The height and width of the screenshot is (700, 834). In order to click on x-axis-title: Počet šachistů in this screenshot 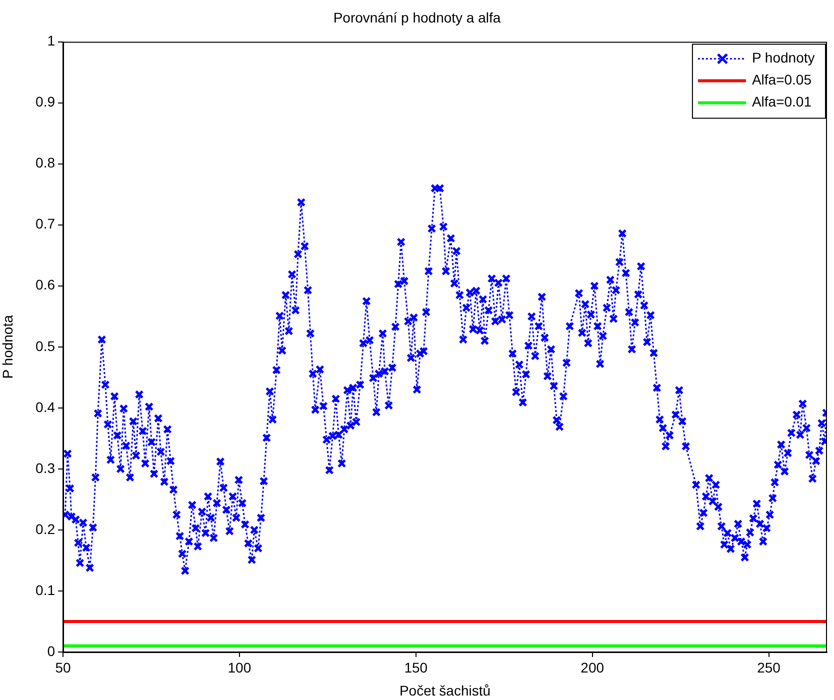, I will do `click(445, 690)`.